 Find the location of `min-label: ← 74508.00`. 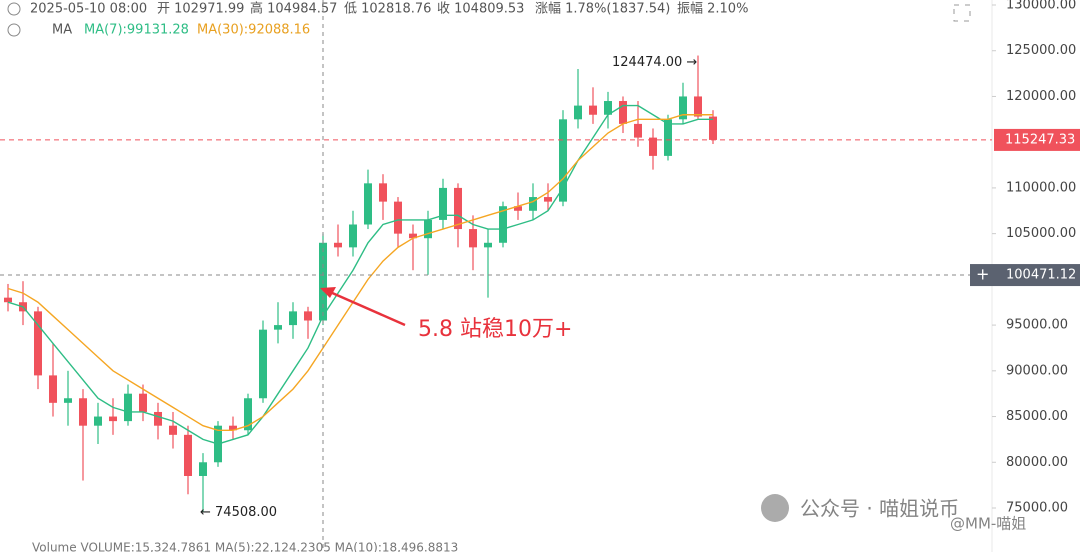

min-label: ← 74508.00 is located at coordinates (238, 512).